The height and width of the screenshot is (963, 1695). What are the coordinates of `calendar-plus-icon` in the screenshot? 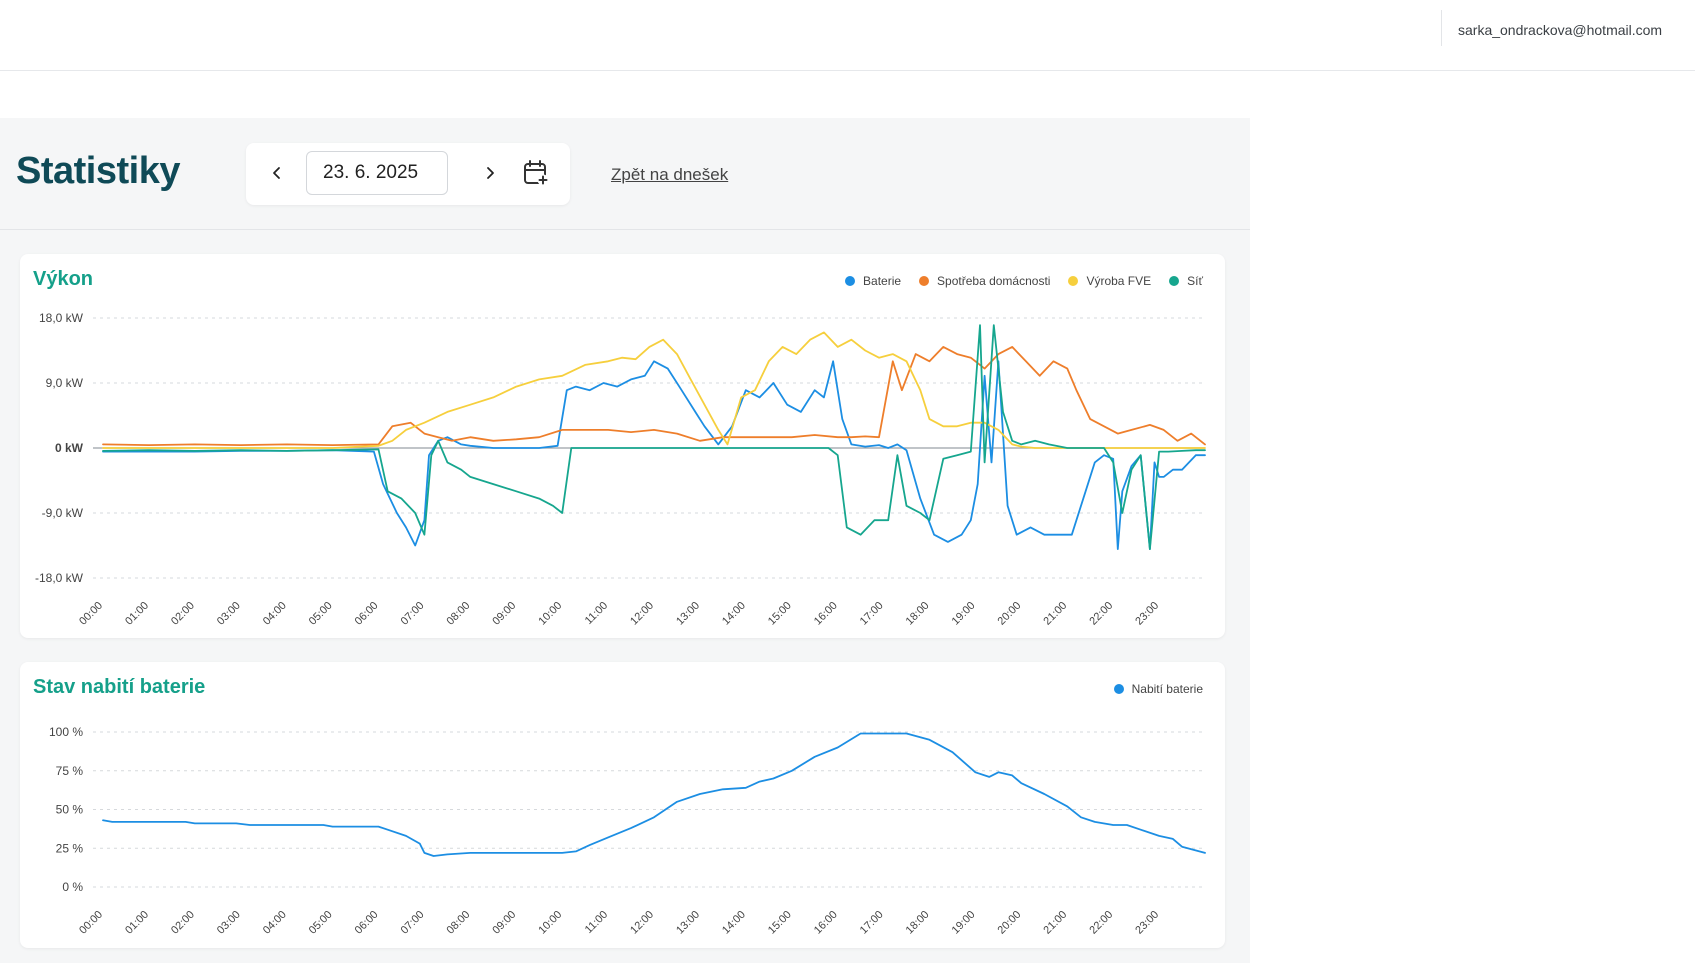 It's located at (536, 173).